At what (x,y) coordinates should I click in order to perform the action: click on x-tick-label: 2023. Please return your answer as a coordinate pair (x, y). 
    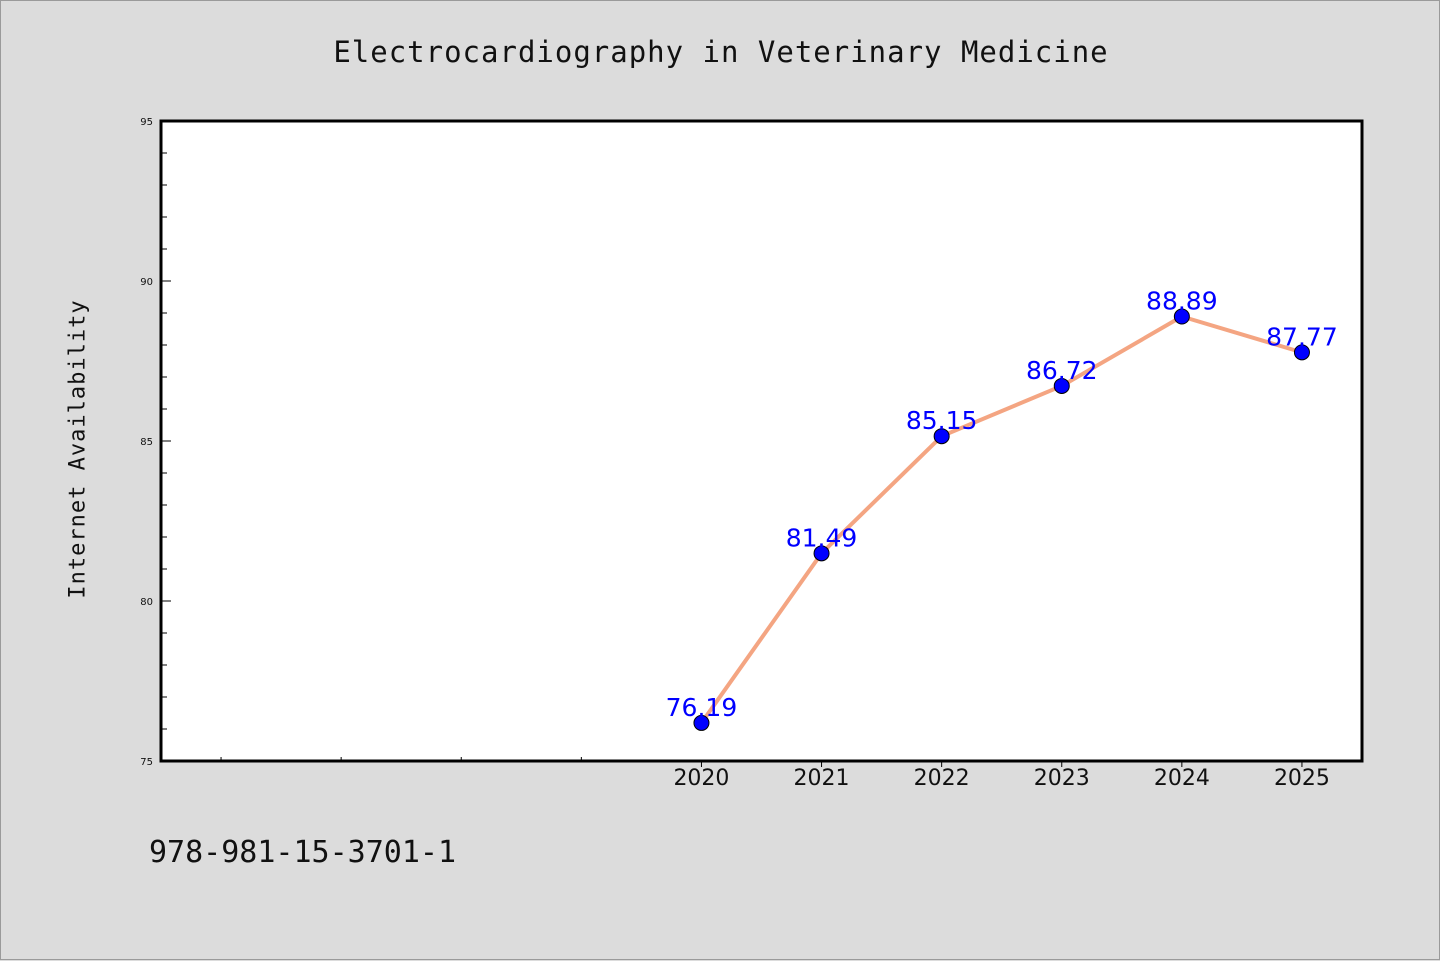
    Looking at the image, I should click on (1062, 778).